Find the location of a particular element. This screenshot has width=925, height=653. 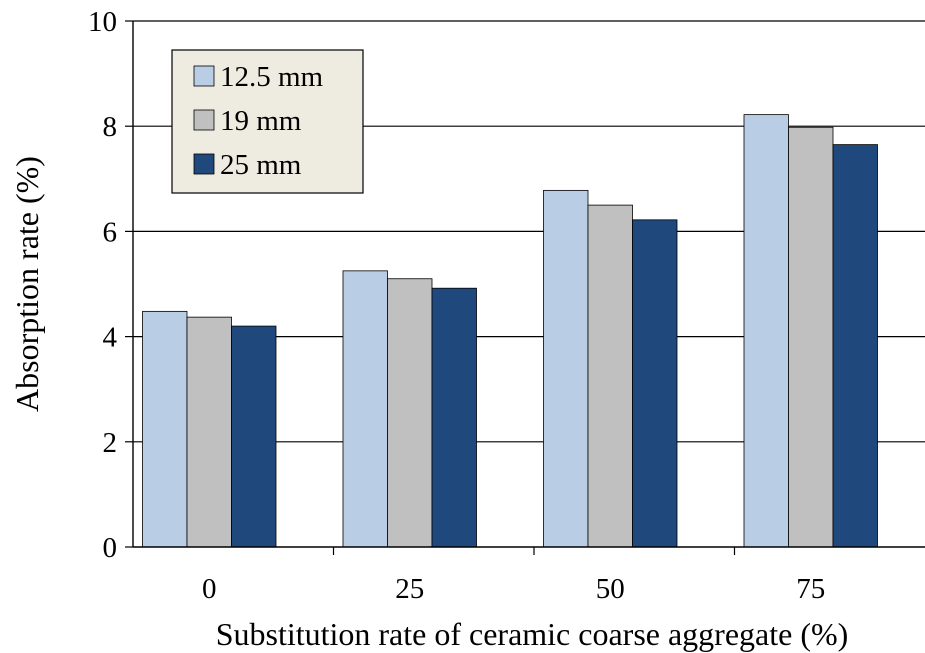

y-tick-labels: 0 2 4 6 8 10 is located at coordinates (103, 285).